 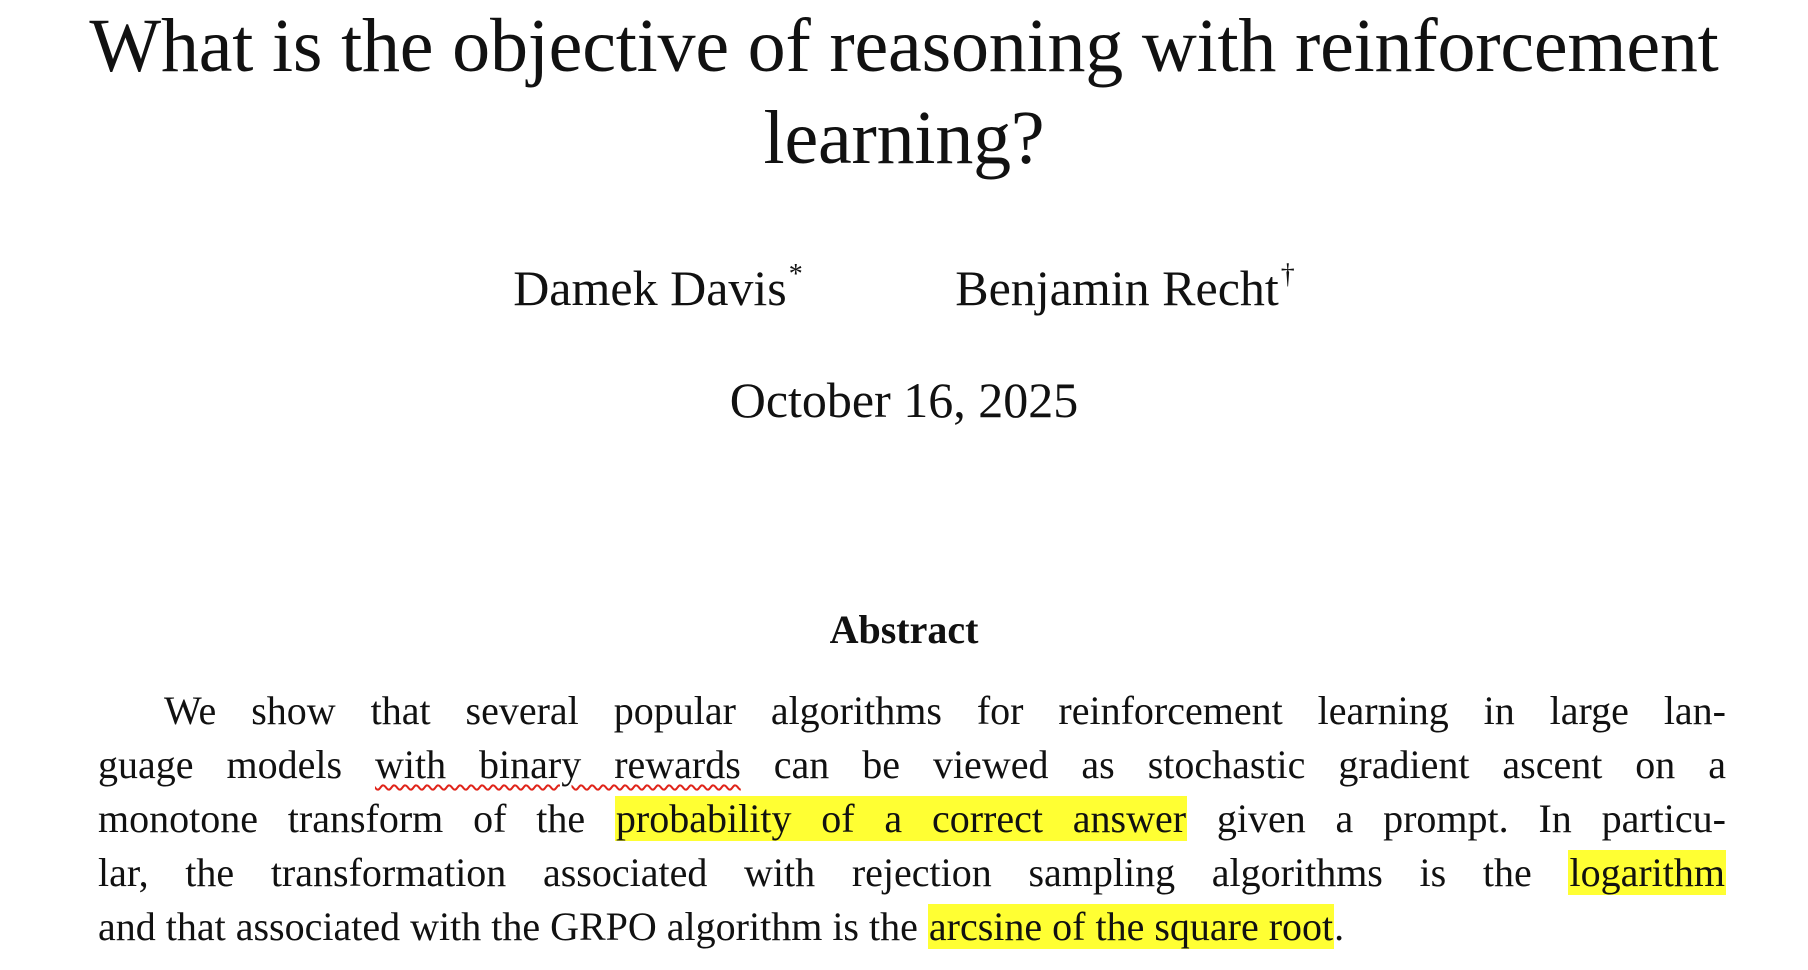 What do you see at coordinates (557, 764) in the screenshot?
I see `spellcheck-underlined-text: with binary rewards` at bounding box center [557, 764].